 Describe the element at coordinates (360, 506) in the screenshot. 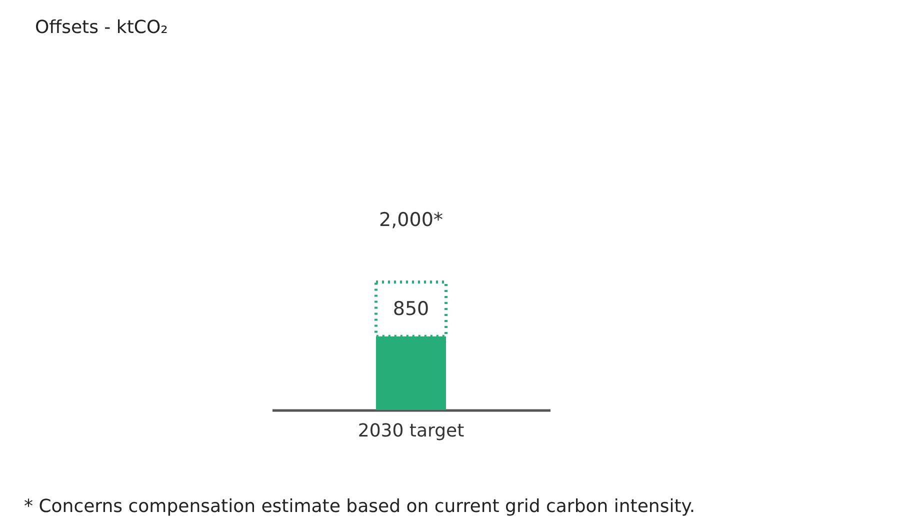

I see `text: * Concerns compensation estimate based on current grid carbon intensity.` at that location.